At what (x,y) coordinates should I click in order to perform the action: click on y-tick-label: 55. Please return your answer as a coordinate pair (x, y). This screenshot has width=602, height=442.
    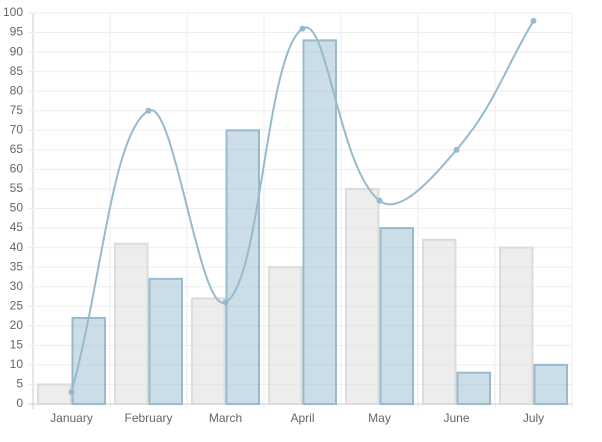
    Looking at the image, I should click on (17, 188).